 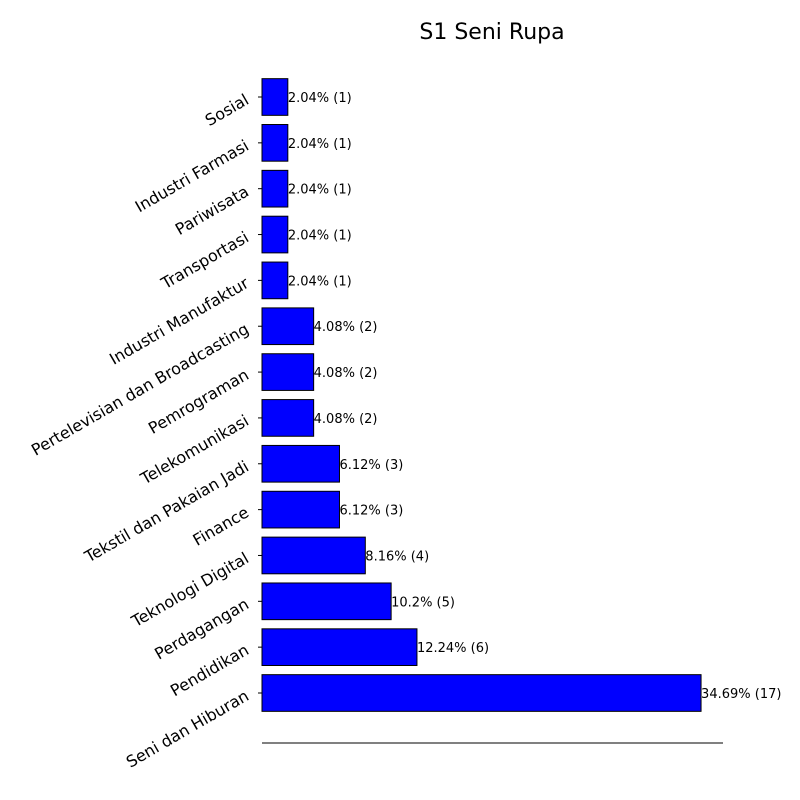 I want to click on bar-finance, so click(x=300, y=509).